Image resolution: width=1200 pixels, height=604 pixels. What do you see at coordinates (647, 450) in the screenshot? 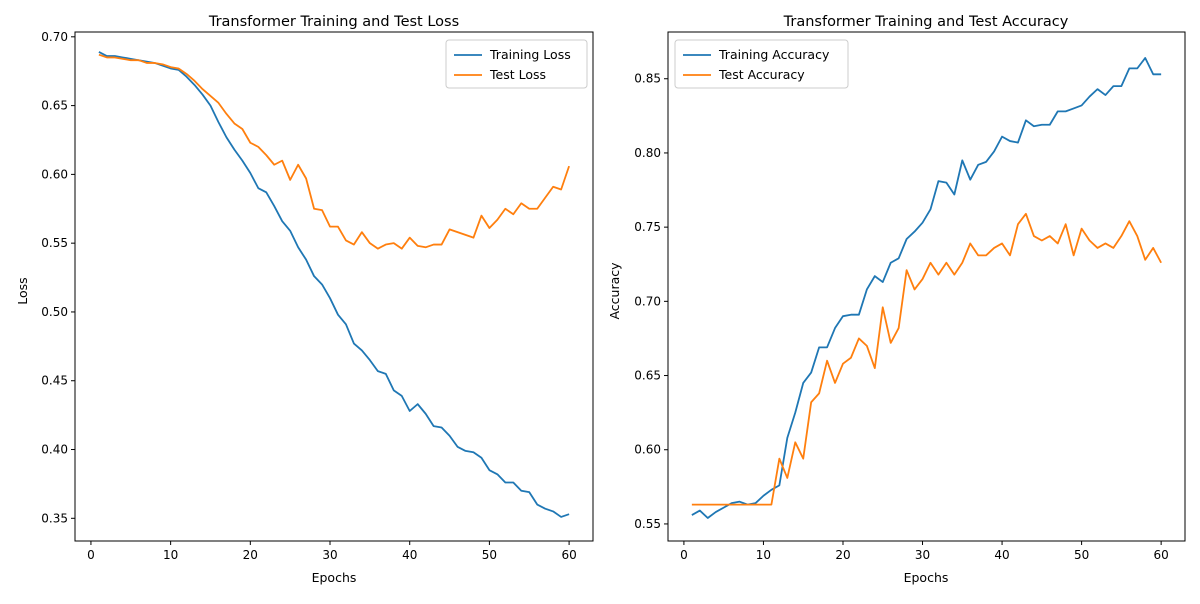
I see `accuracy-y-tick-label: 0.60` at bounding box center [647, 450].